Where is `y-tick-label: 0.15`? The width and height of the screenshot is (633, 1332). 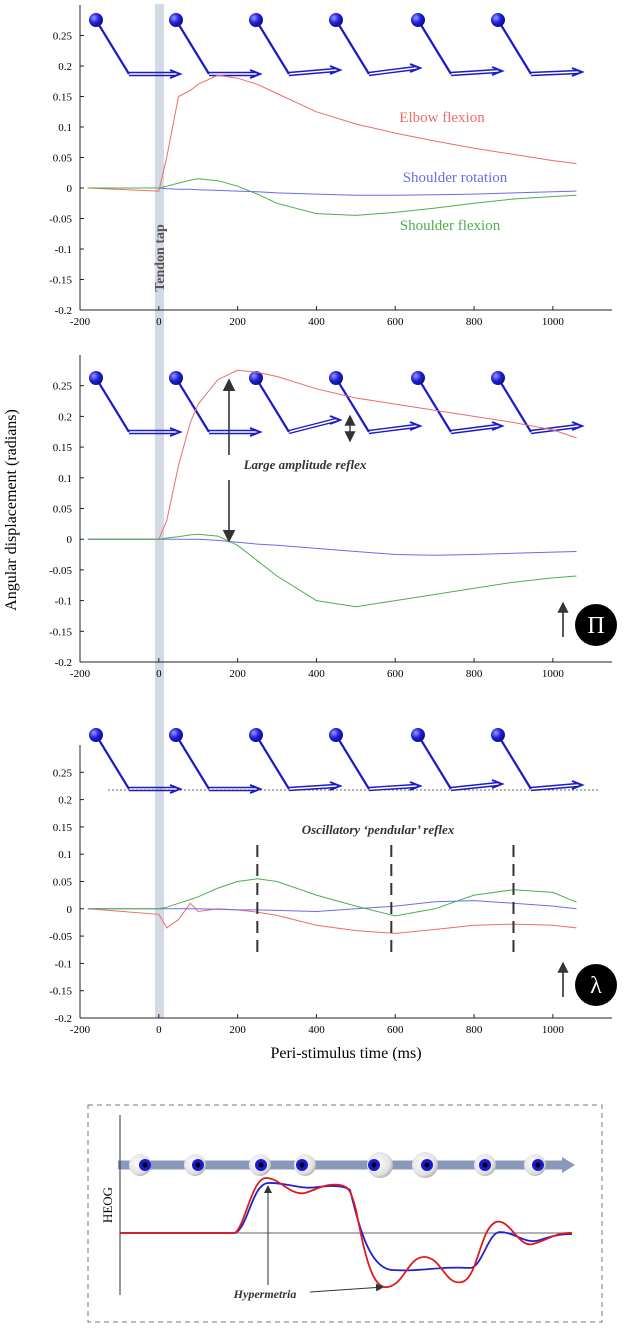
y-tick-label: 0.15 is located at coordinates (63, 448).